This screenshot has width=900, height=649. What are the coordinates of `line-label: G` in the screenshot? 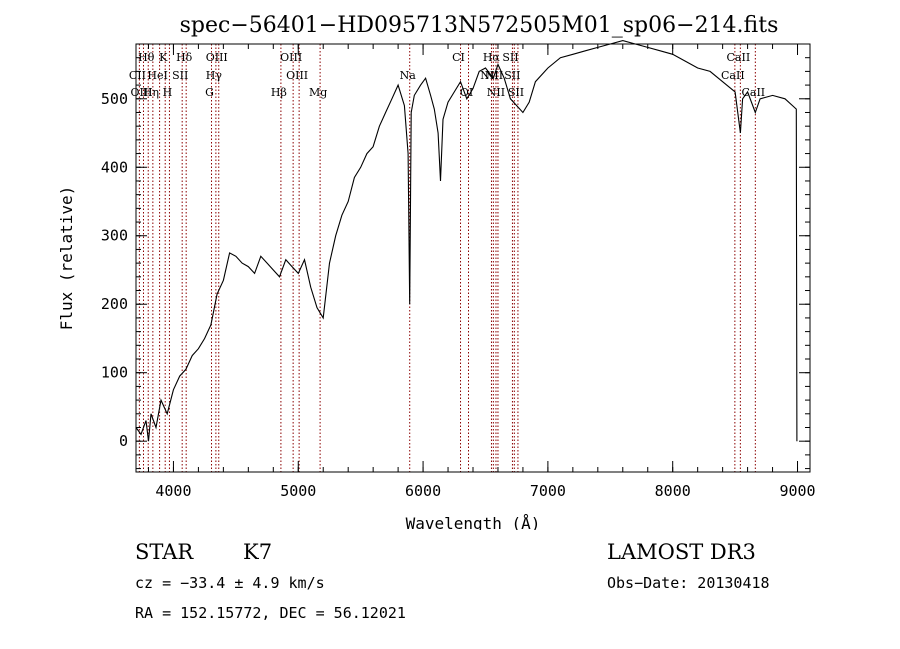 It's located at (209, 92).